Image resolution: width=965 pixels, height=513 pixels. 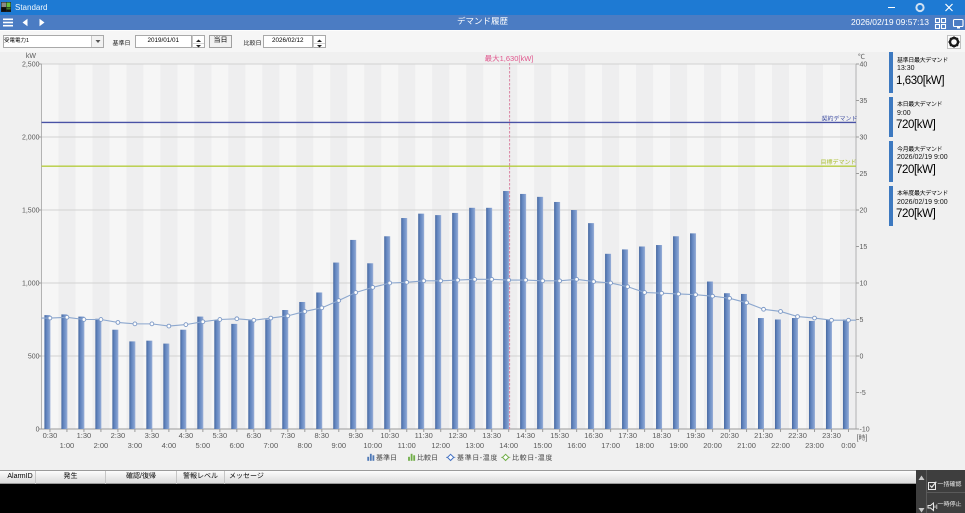 I want to click on svg-text: 17:30, so click(x=627, y=435).